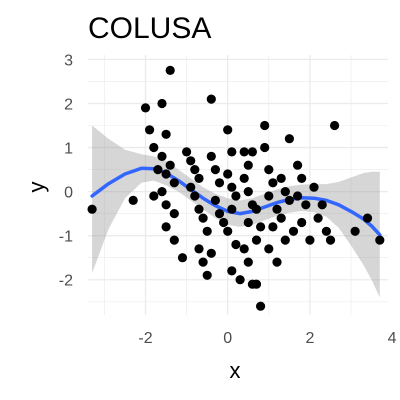 Image resolution: width=400 pixels, height=400 pixels. I want to click on y-tick-label: 0, so click(68, 193).